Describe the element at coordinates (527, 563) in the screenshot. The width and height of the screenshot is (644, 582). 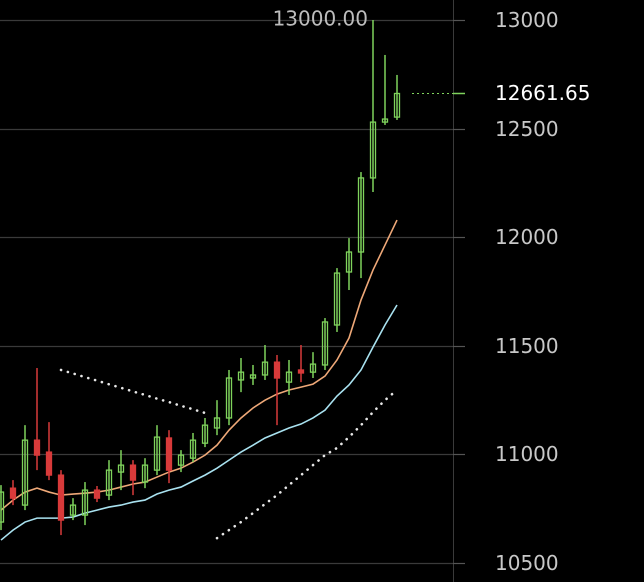
I see `y-tick-label: 10500` at that location.